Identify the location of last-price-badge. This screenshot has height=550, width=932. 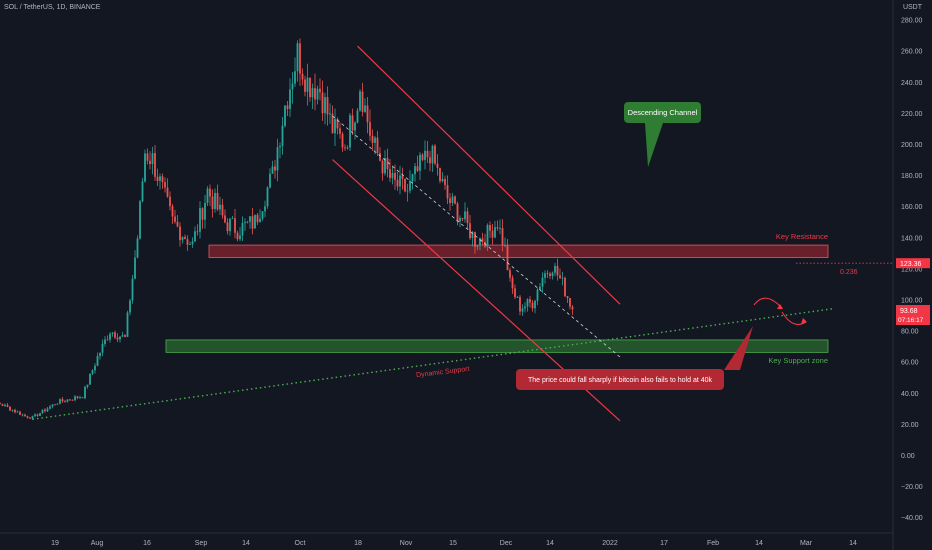
(913, 315).